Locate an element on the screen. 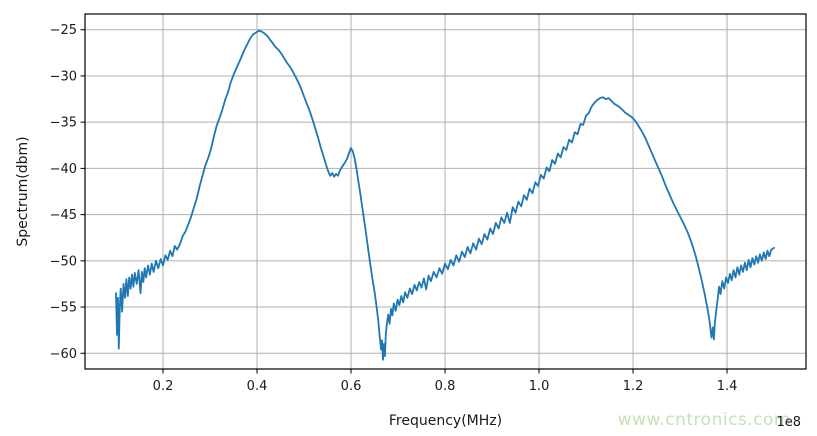  x-tick-label: 0.4 is located at coordinates (257, 386).